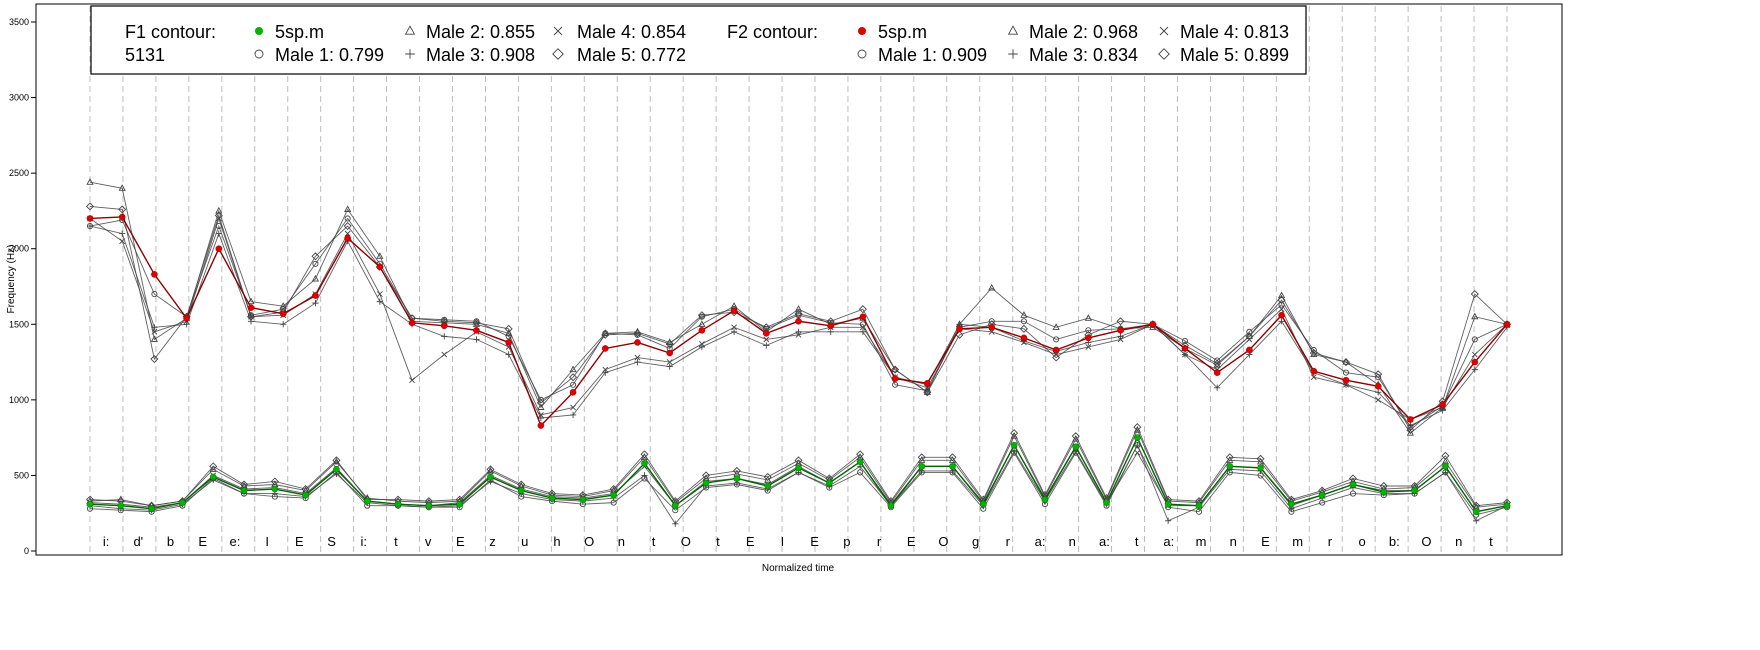 The width and height of the screenshot is (1760, 650). What do you see at coordinates (943, 541) in the screenshot?
I see `segment-label: O` at bounding box center [943, 541].